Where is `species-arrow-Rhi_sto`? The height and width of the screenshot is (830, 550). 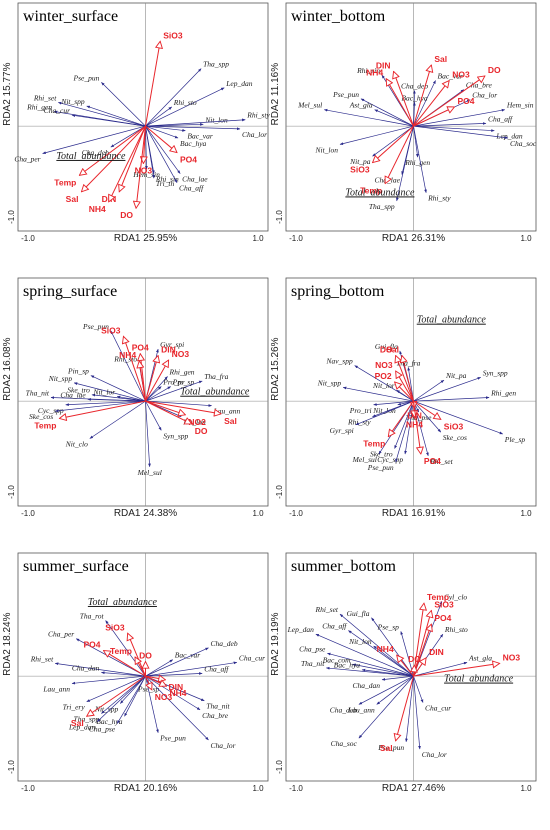 species-arrow-Rhi_sto is located at coordinates (159, 116).